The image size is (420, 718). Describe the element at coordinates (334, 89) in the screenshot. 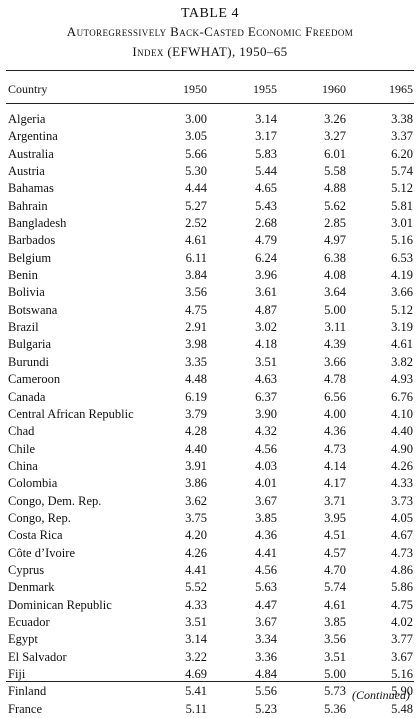

I see `header-1960: 1960` at that location.